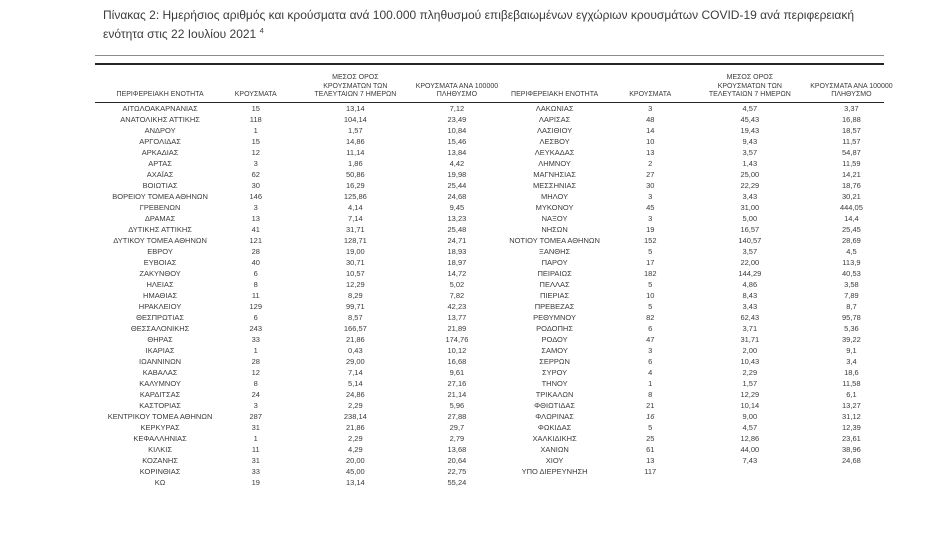  What do you see at coordinates (255, 416) in the screenshot?
I see `cases-cell: 287` at bounding box center [255, 416].